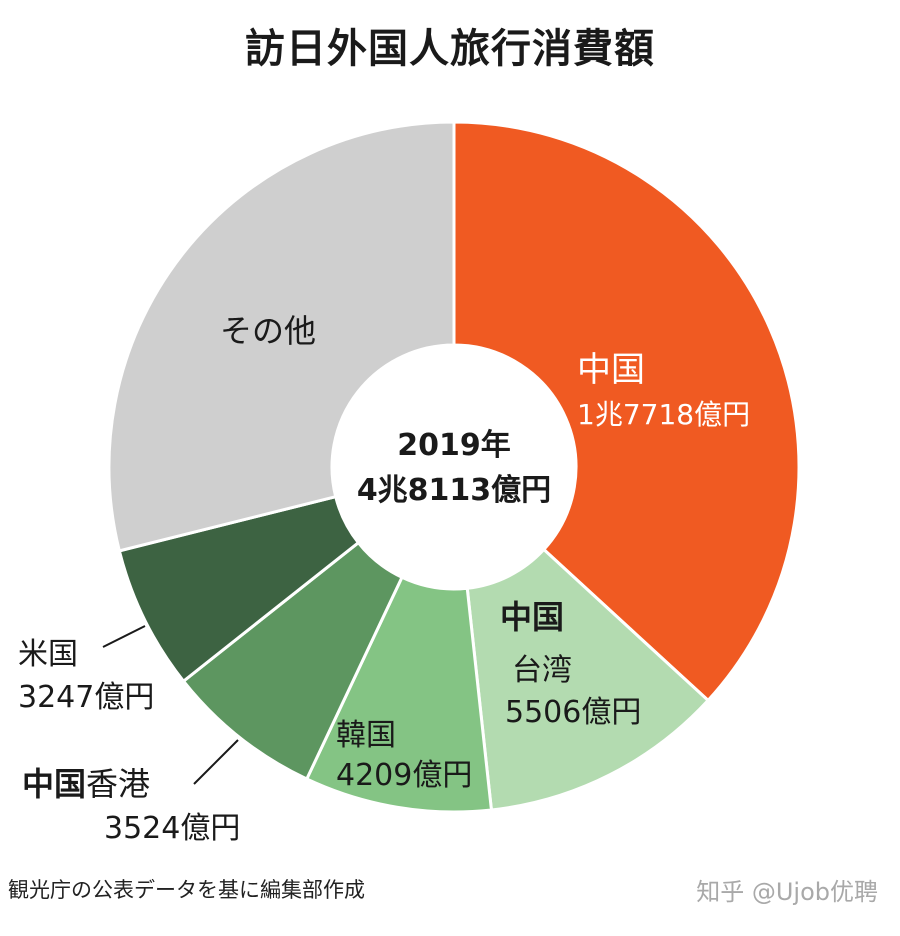 This screenshot has height=936, width=900. I want to click on slice-value-usa: 3247億円, so click(86, 697).